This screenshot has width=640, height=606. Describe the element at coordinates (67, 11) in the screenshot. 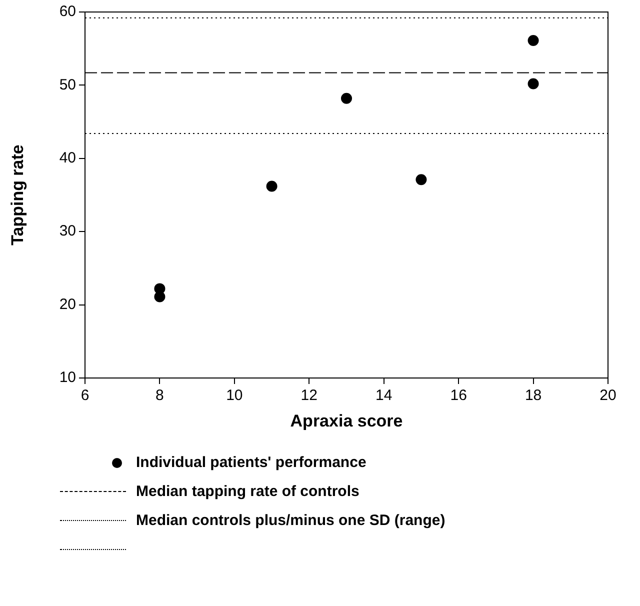

I see `y-tick-label: 60` at that location.